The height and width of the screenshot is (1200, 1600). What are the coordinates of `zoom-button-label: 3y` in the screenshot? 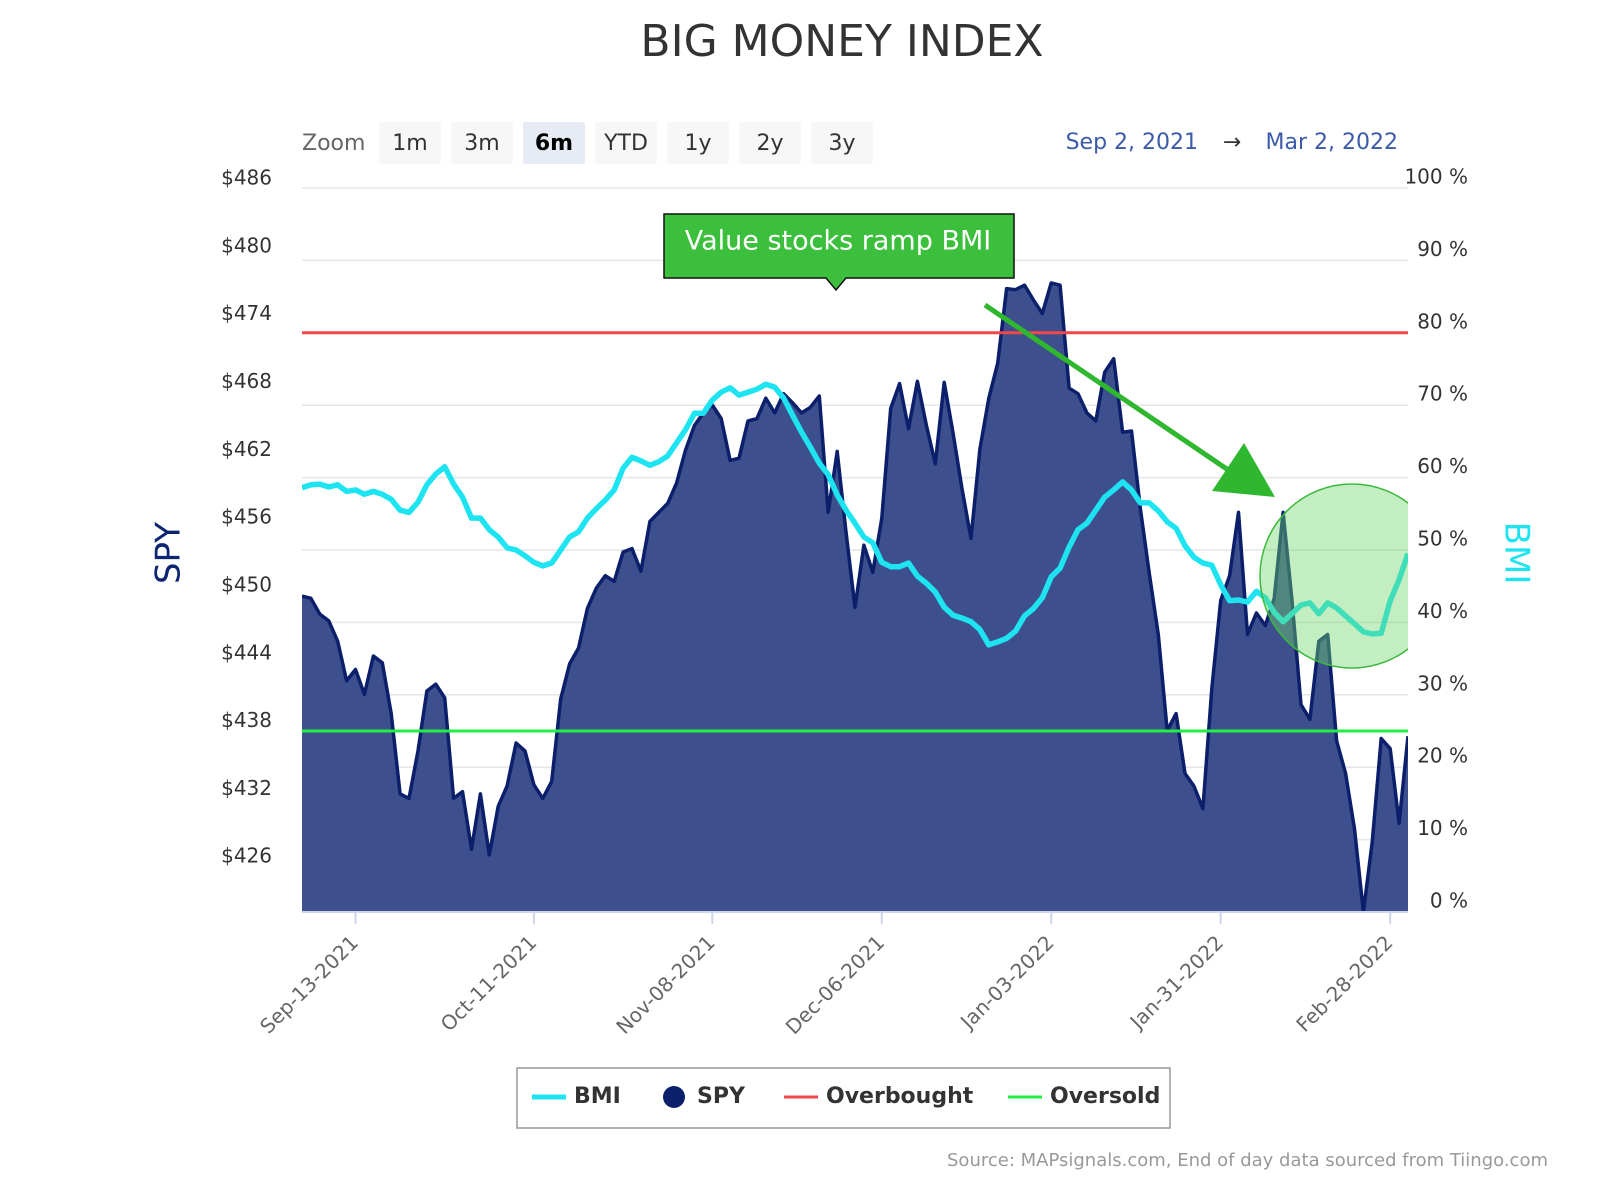 It's located at (841, 143).